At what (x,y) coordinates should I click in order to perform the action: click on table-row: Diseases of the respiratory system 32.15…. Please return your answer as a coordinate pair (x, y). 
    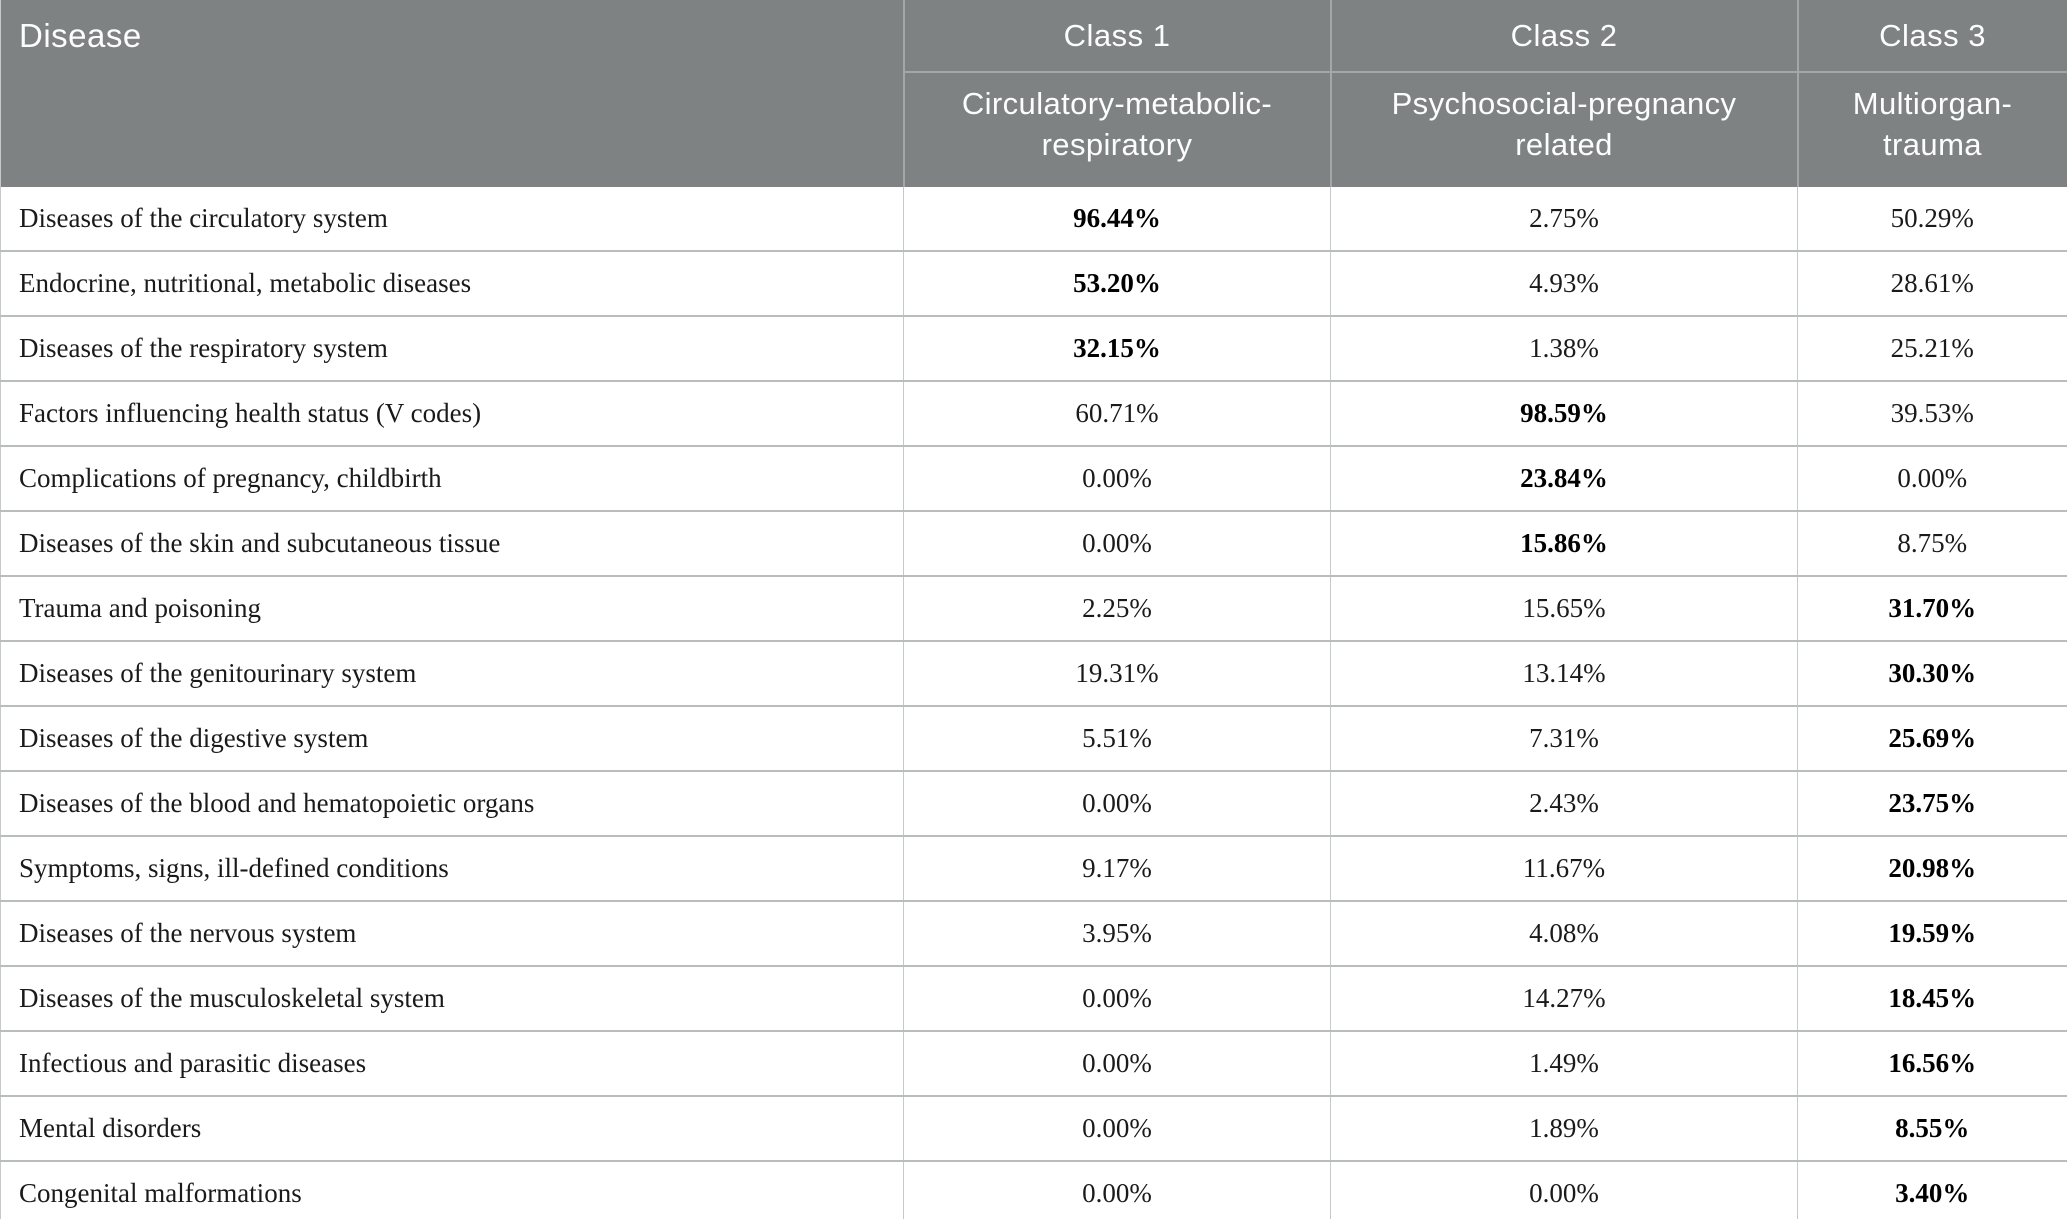
    Looking at the image, I should click on (1033, 349).